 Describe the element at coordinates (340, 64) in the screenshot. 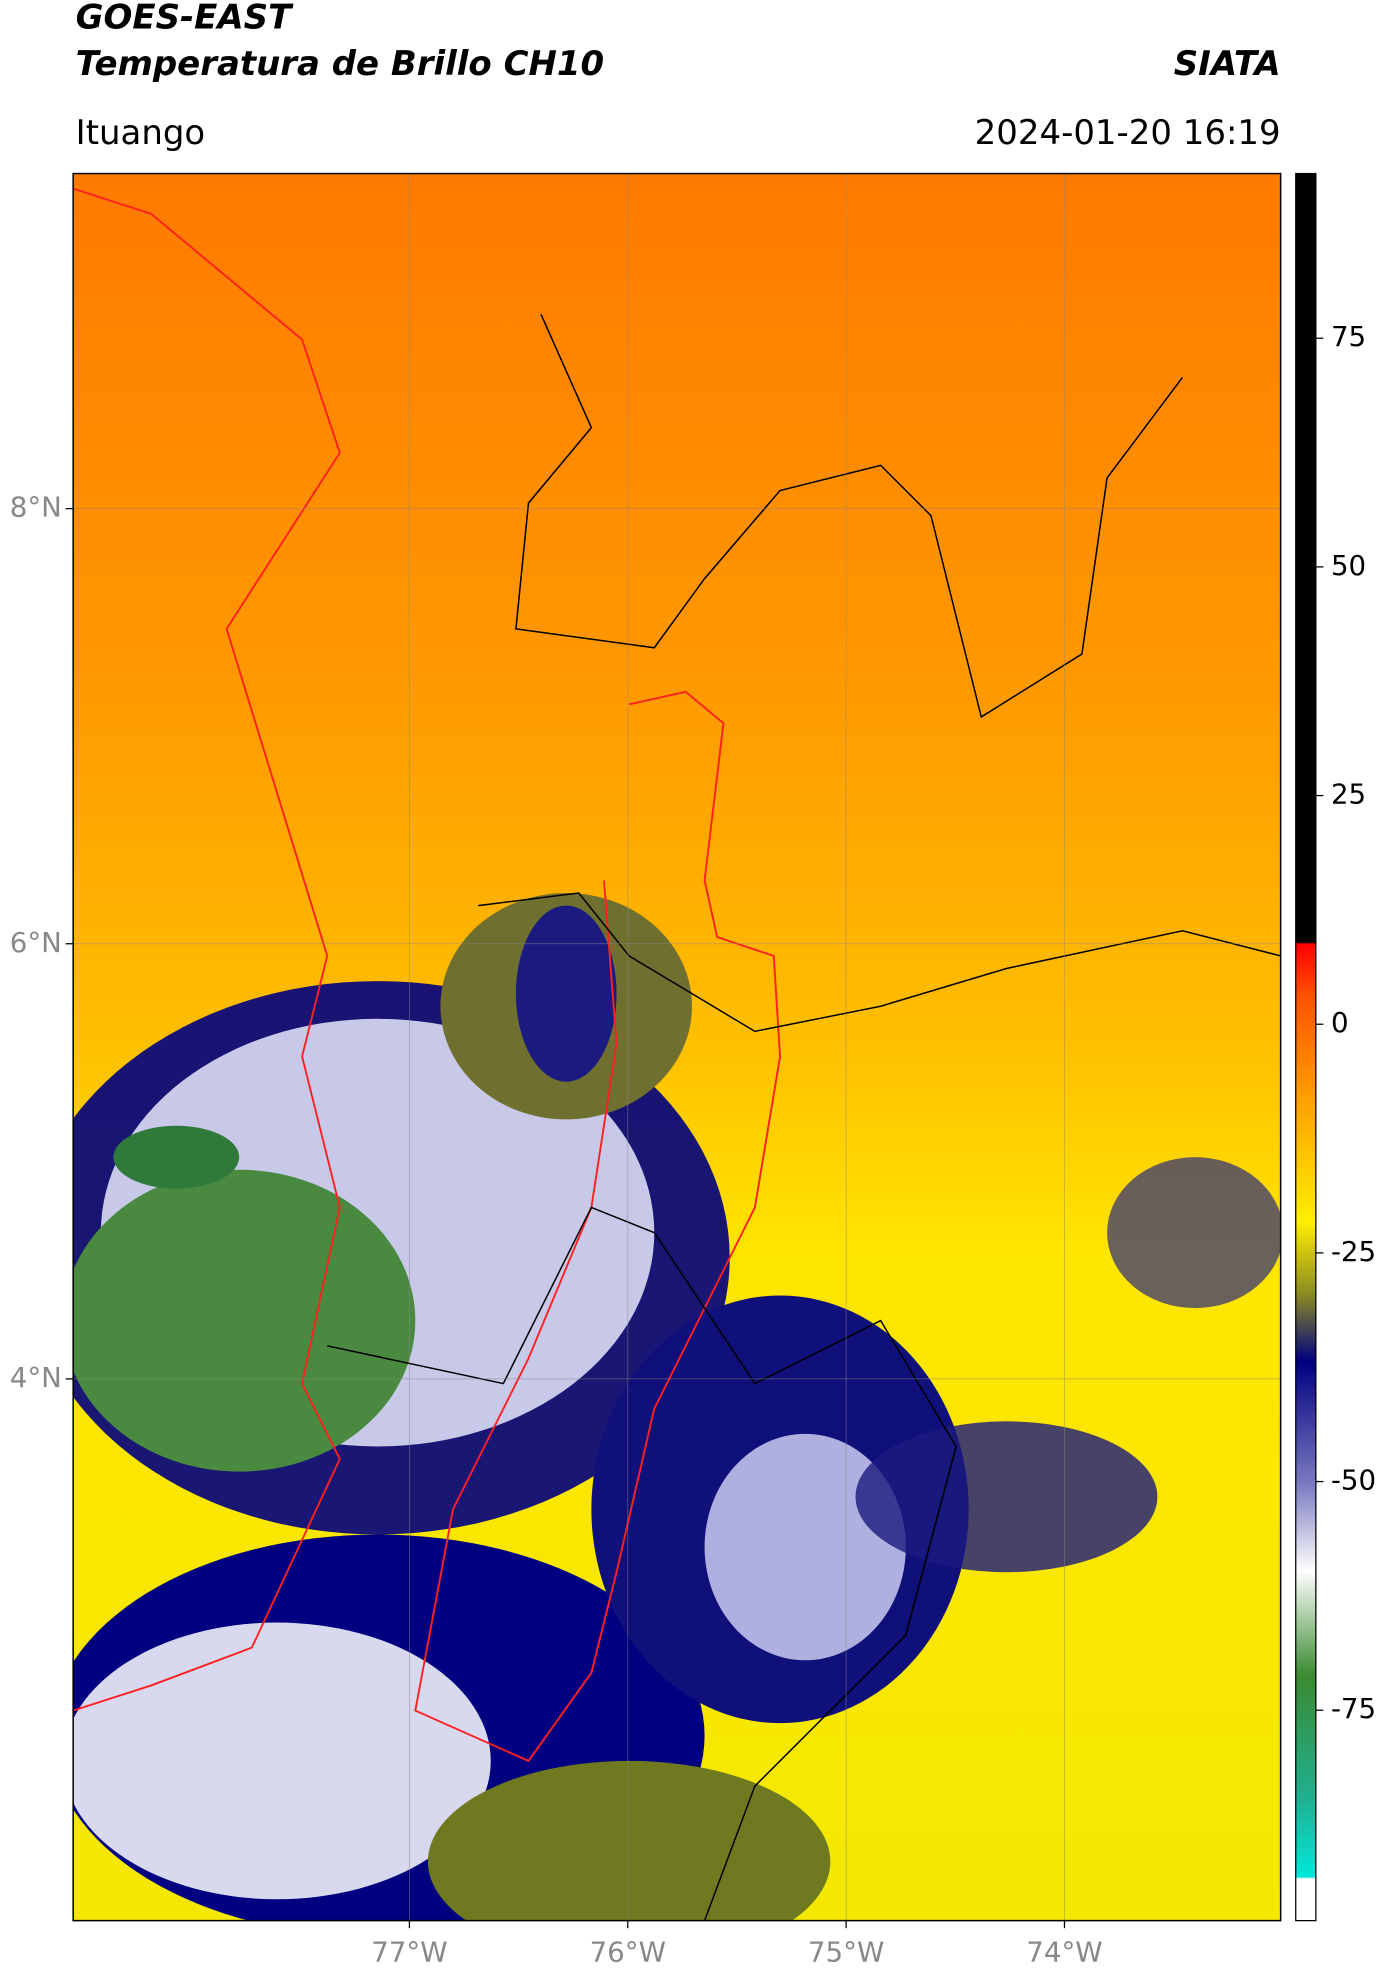

I see `subtitle: Temperatura de Brillo CH10` at that location.